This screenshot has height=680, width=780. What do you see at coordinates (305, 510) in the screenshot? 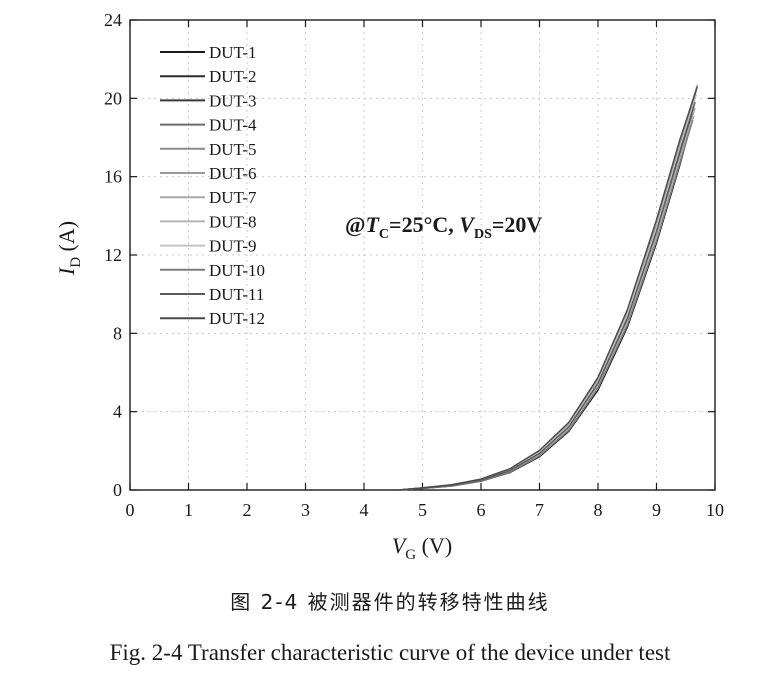
I see `x-tick-label: 3` at bounding box center [305, 510].